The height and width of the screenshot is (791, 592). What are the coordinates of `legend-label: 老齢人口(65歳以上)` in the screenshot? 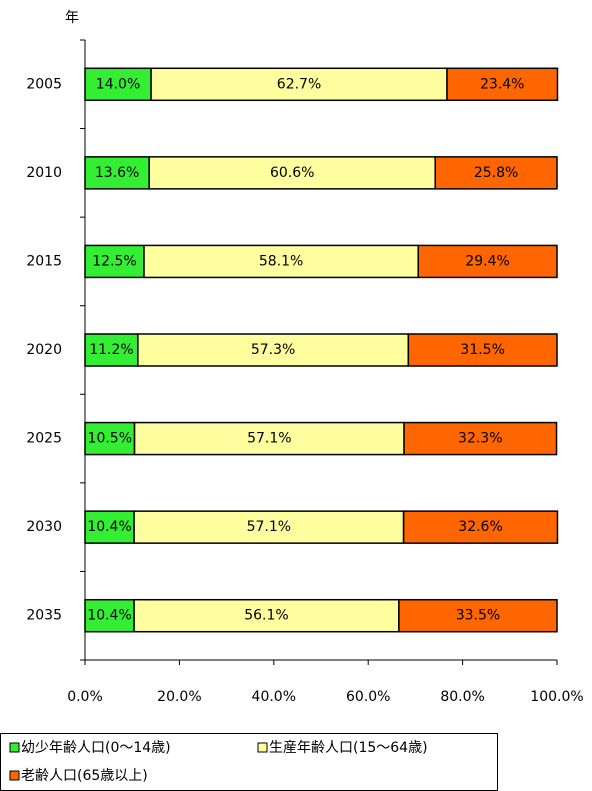 It's located at (84, 776).